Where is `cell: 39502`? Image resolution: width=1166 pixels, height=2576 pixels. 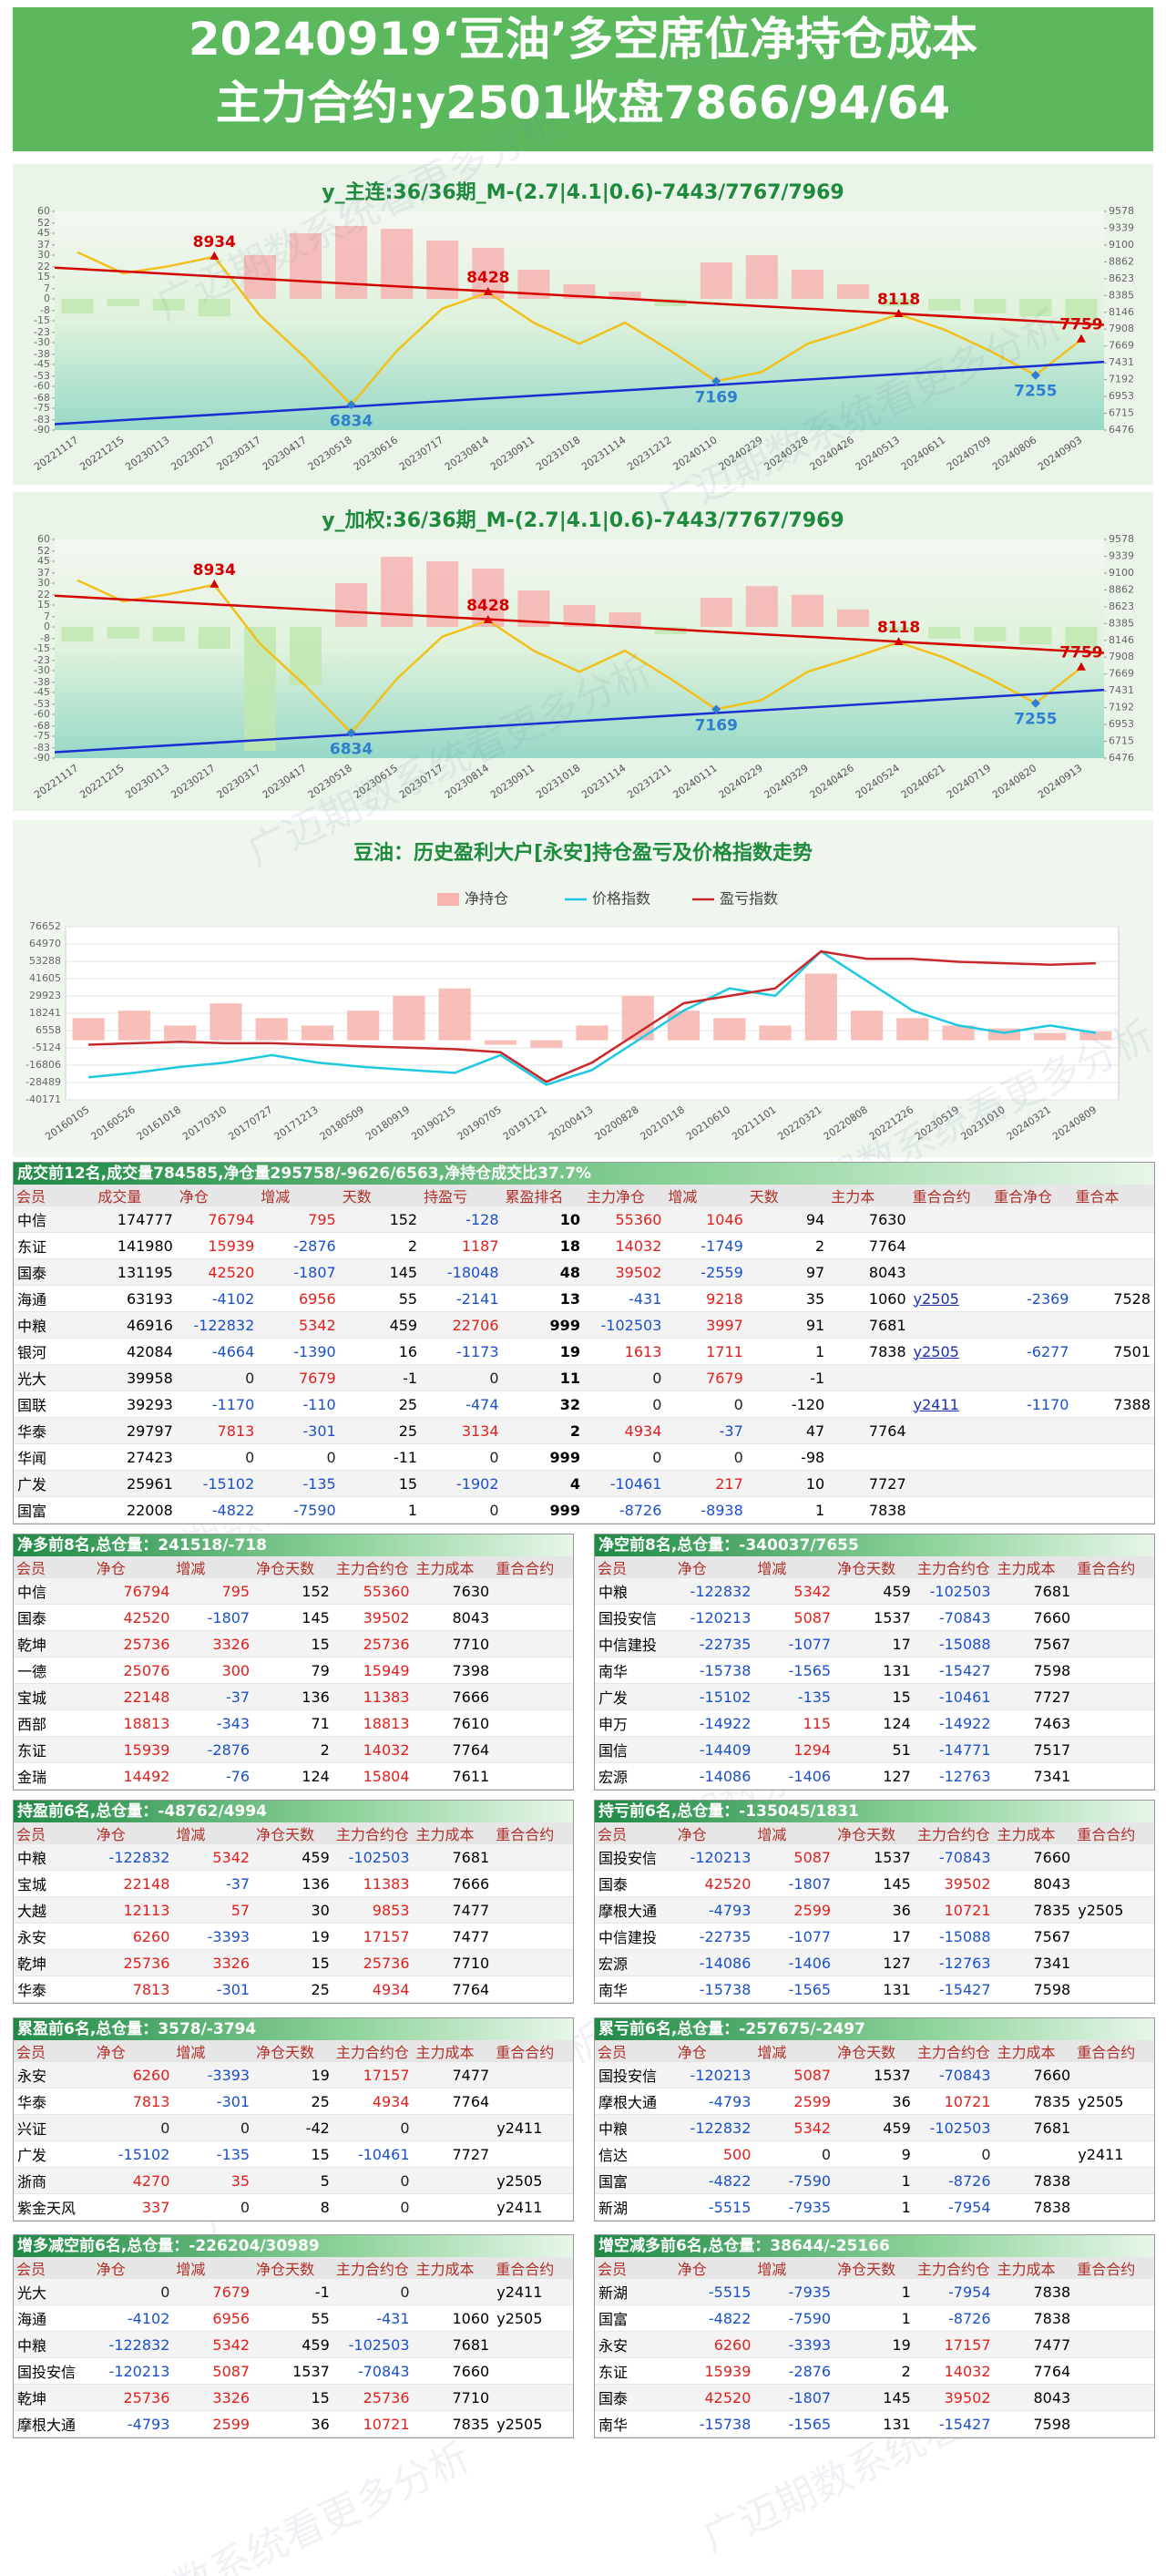
cell: 39502 is located at coordinates (954, 2397).